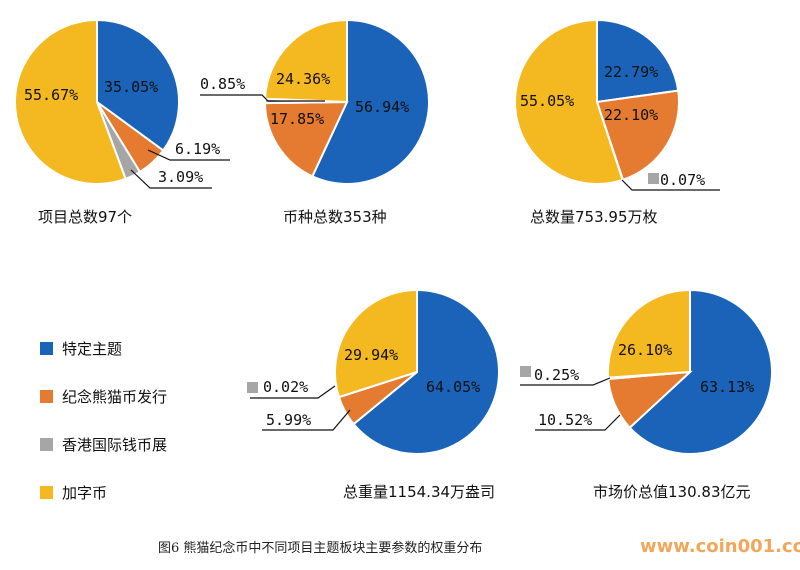 The image size is (800, 570). Describe the element at coordinates (645, 350) in the screenshot. I see `slice-label-overprint: 26.10%` at that location.